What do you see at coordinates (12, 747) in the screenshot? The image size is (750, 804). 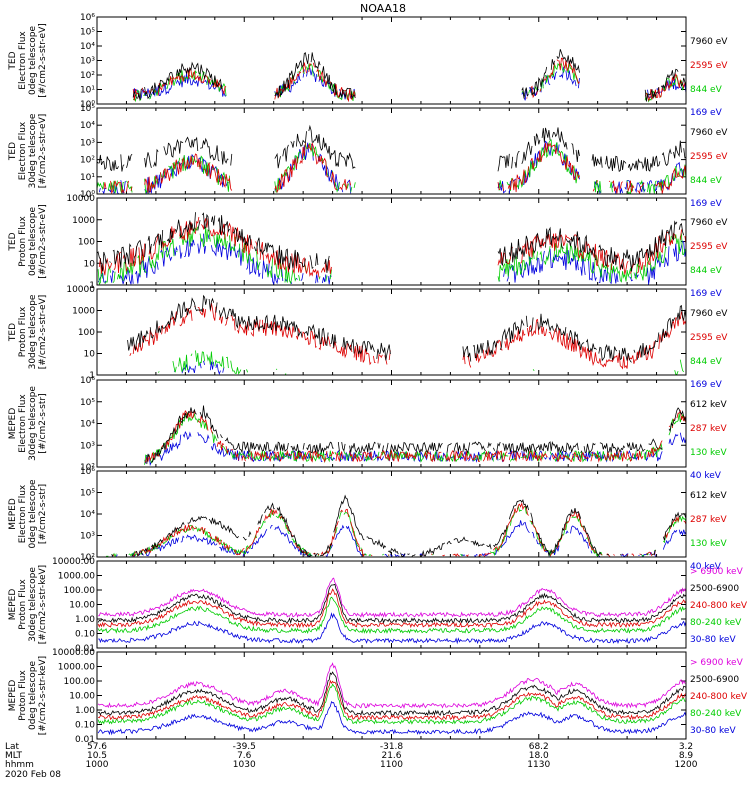 I see `footer-row-label: Lat` at bounding box center [12, 747].